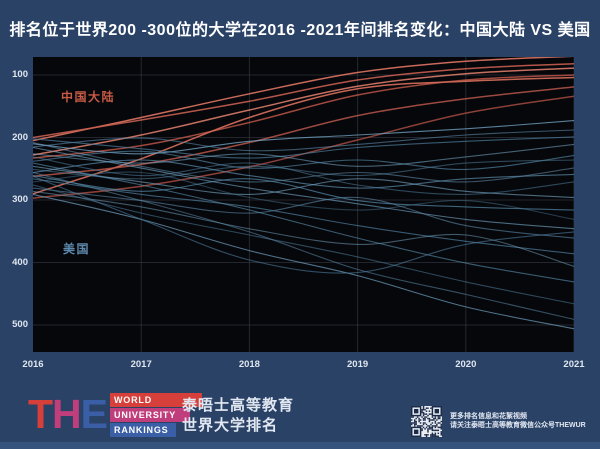  Describe the element at coordinates (238, 405) in the screenshot. I see `brand-line-1: 泰晤士高等教育` at that location.